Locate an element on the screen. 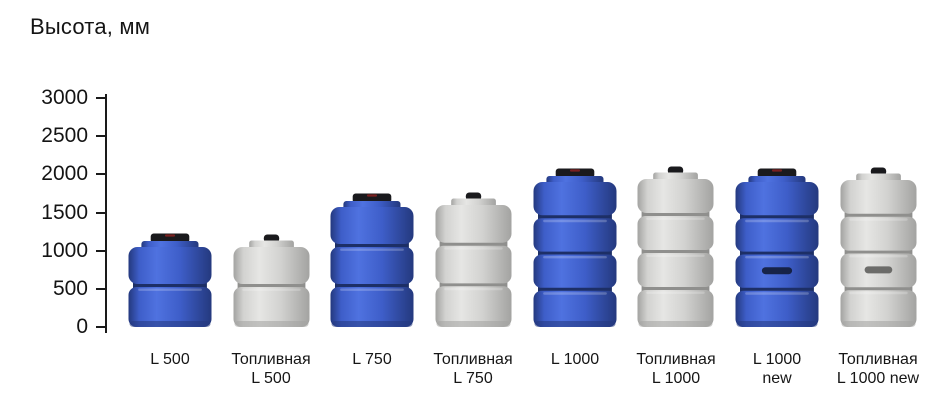 The image size is (934, 400). y-axis-tick-label: 1000 is located at coordinates (64, 250).